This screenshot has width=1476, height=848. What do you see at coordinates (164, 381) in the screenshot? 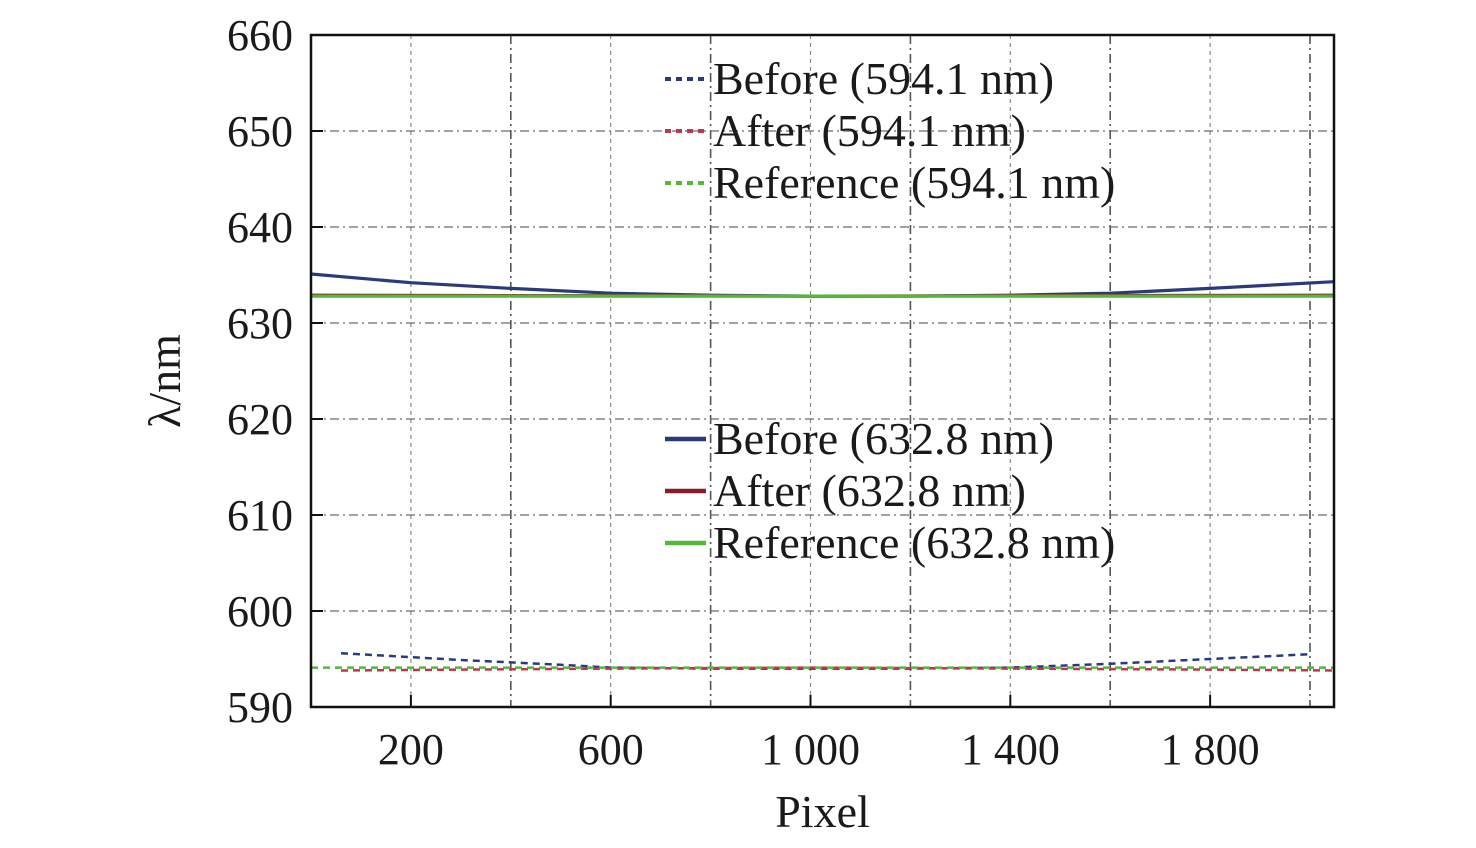
I see `y-axis-label: λ/nm` at bounding box center [164, 381].